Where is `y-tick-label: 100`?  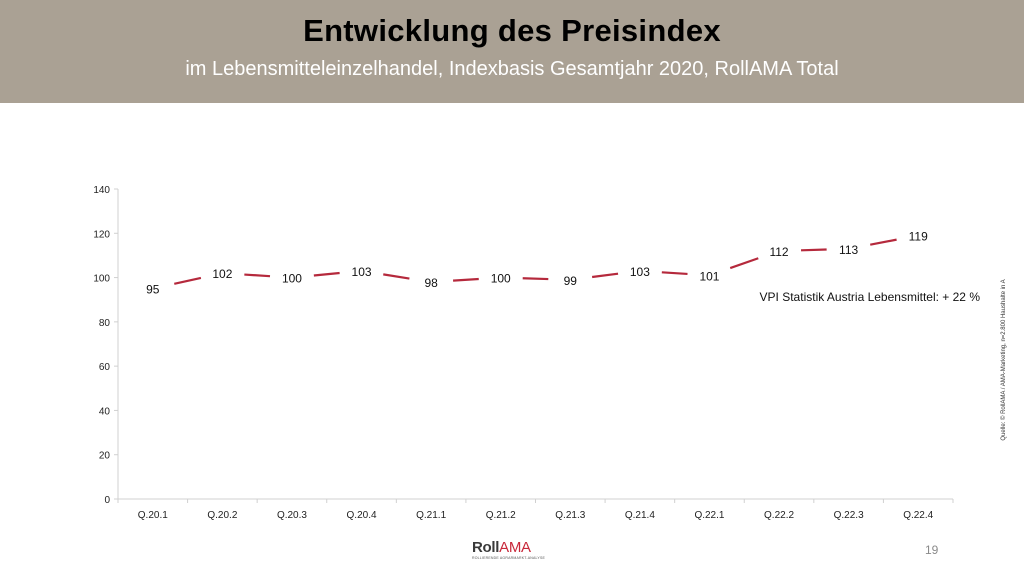
y-tick-label: 100 is located at coordinates (101, 279).